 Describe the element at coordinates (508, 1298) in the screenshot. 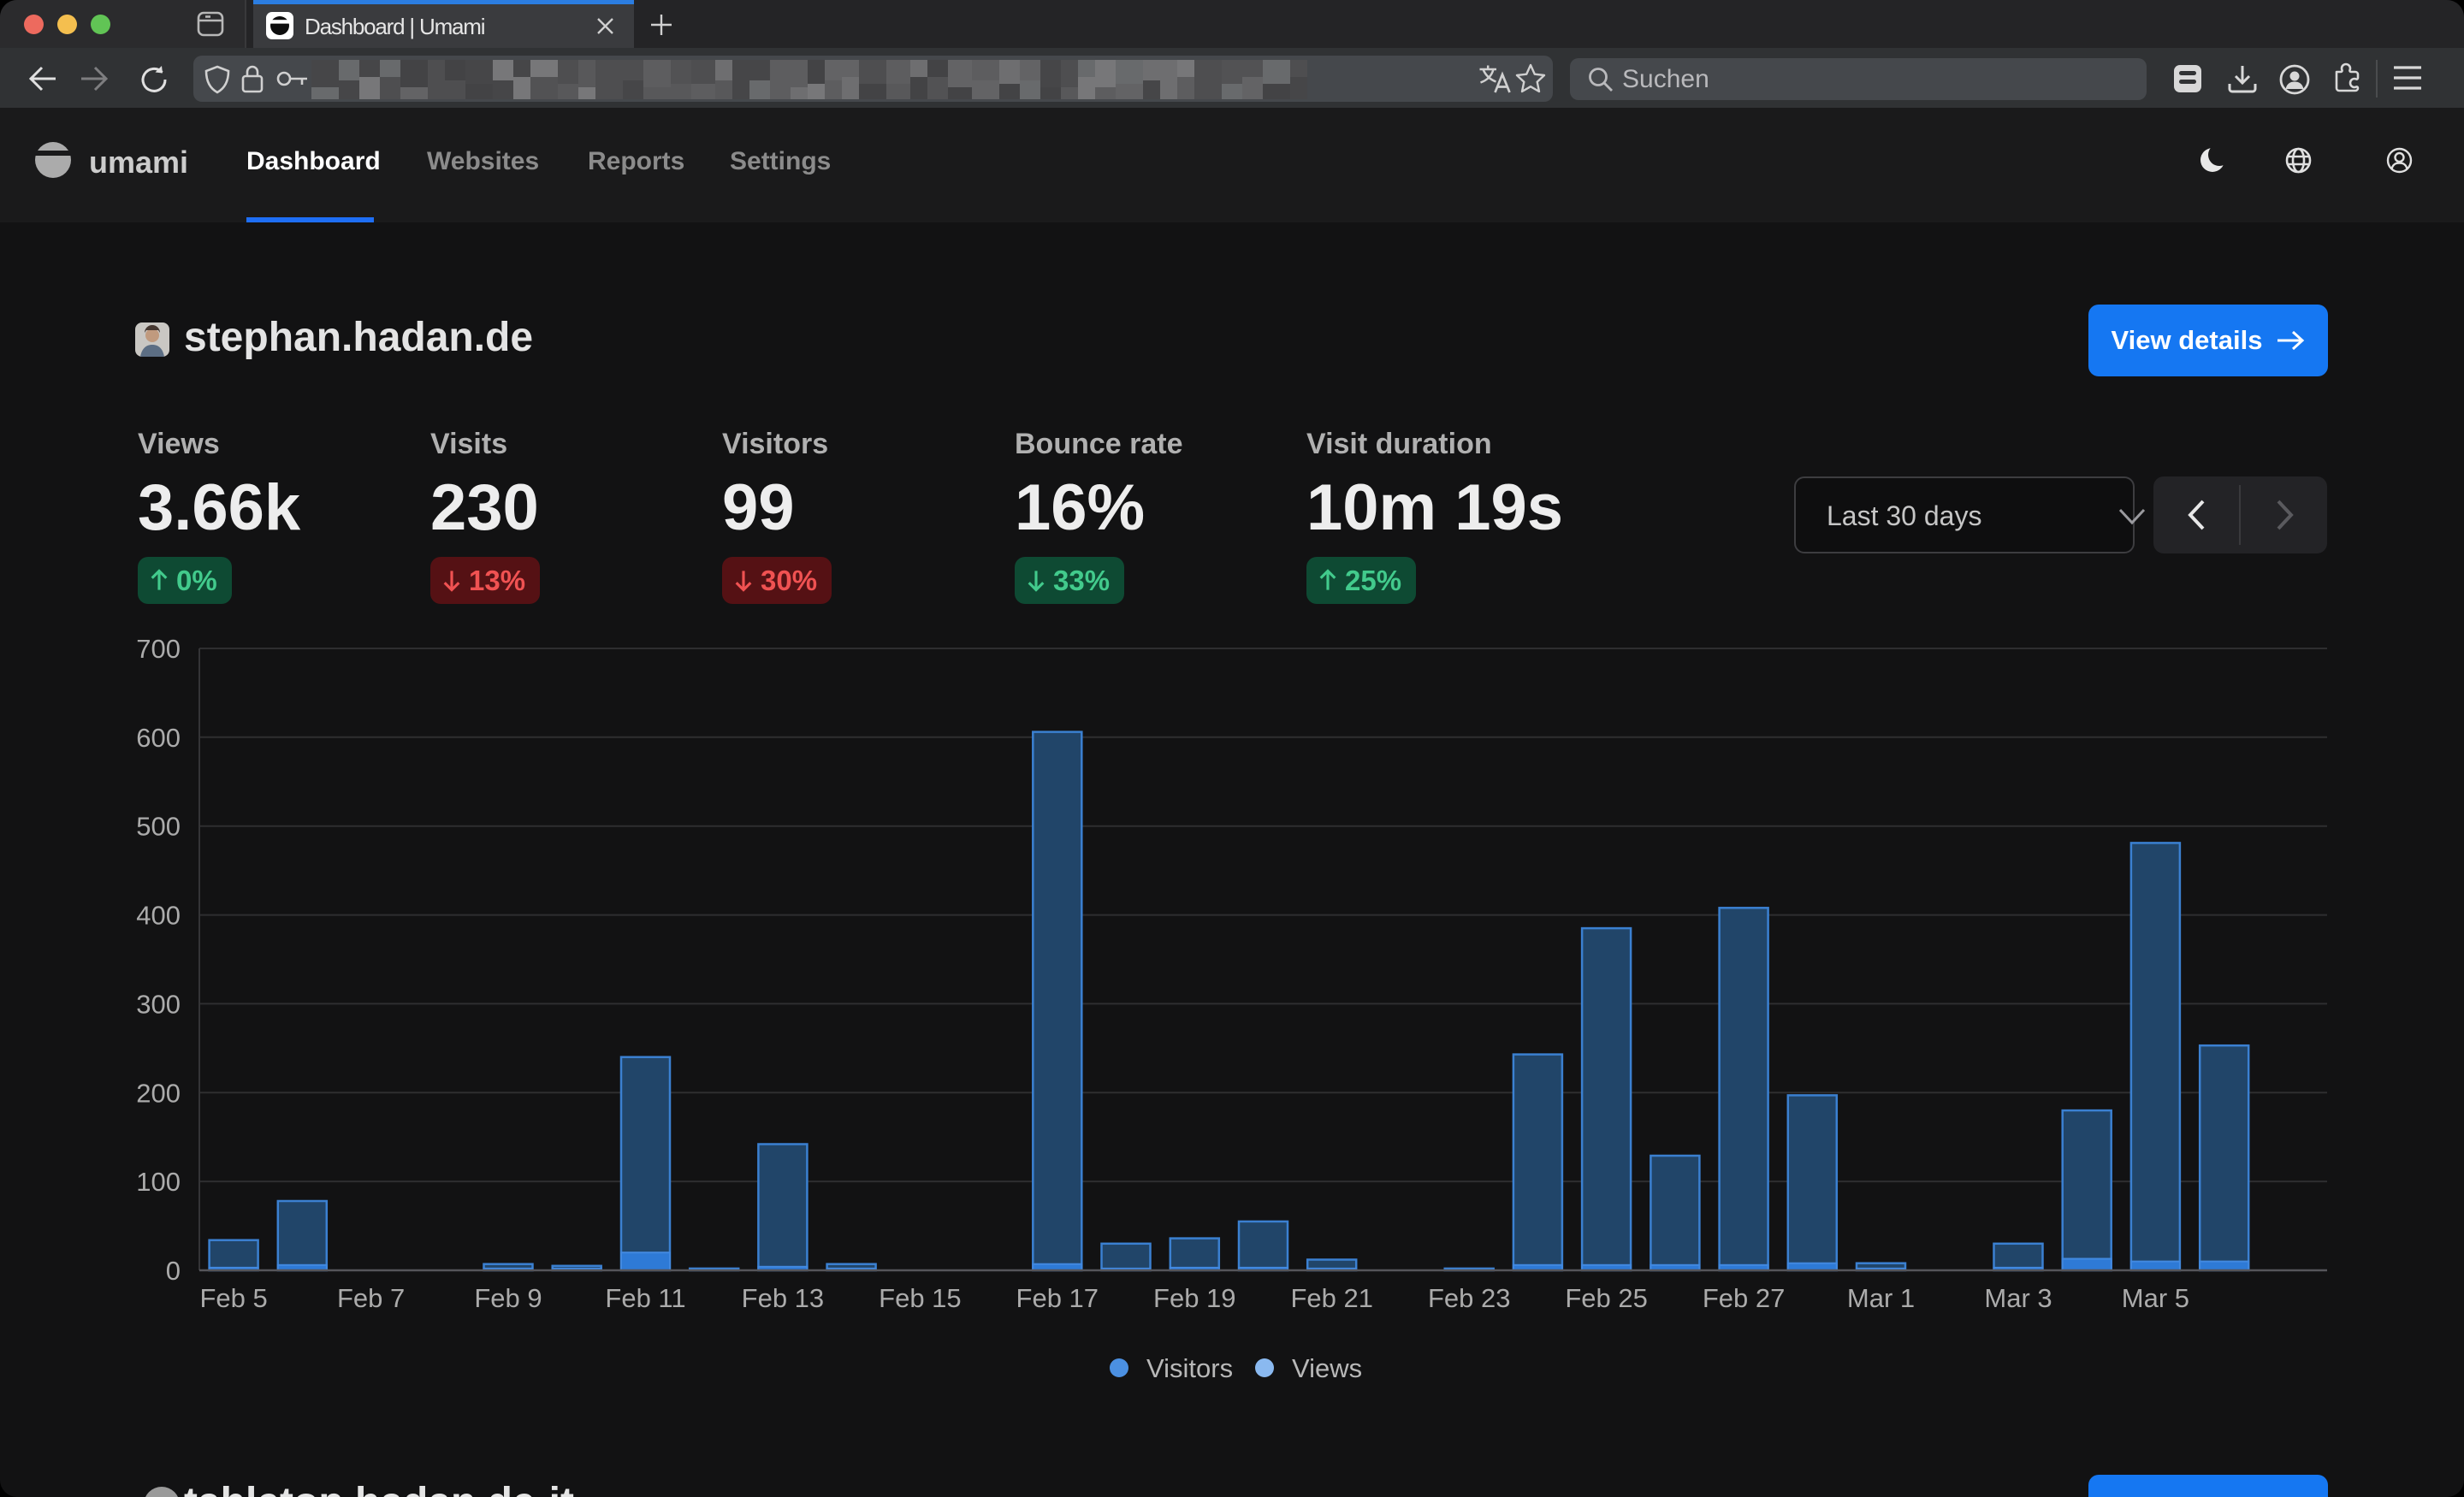

I see `svg-text: Feb 9` at that location.